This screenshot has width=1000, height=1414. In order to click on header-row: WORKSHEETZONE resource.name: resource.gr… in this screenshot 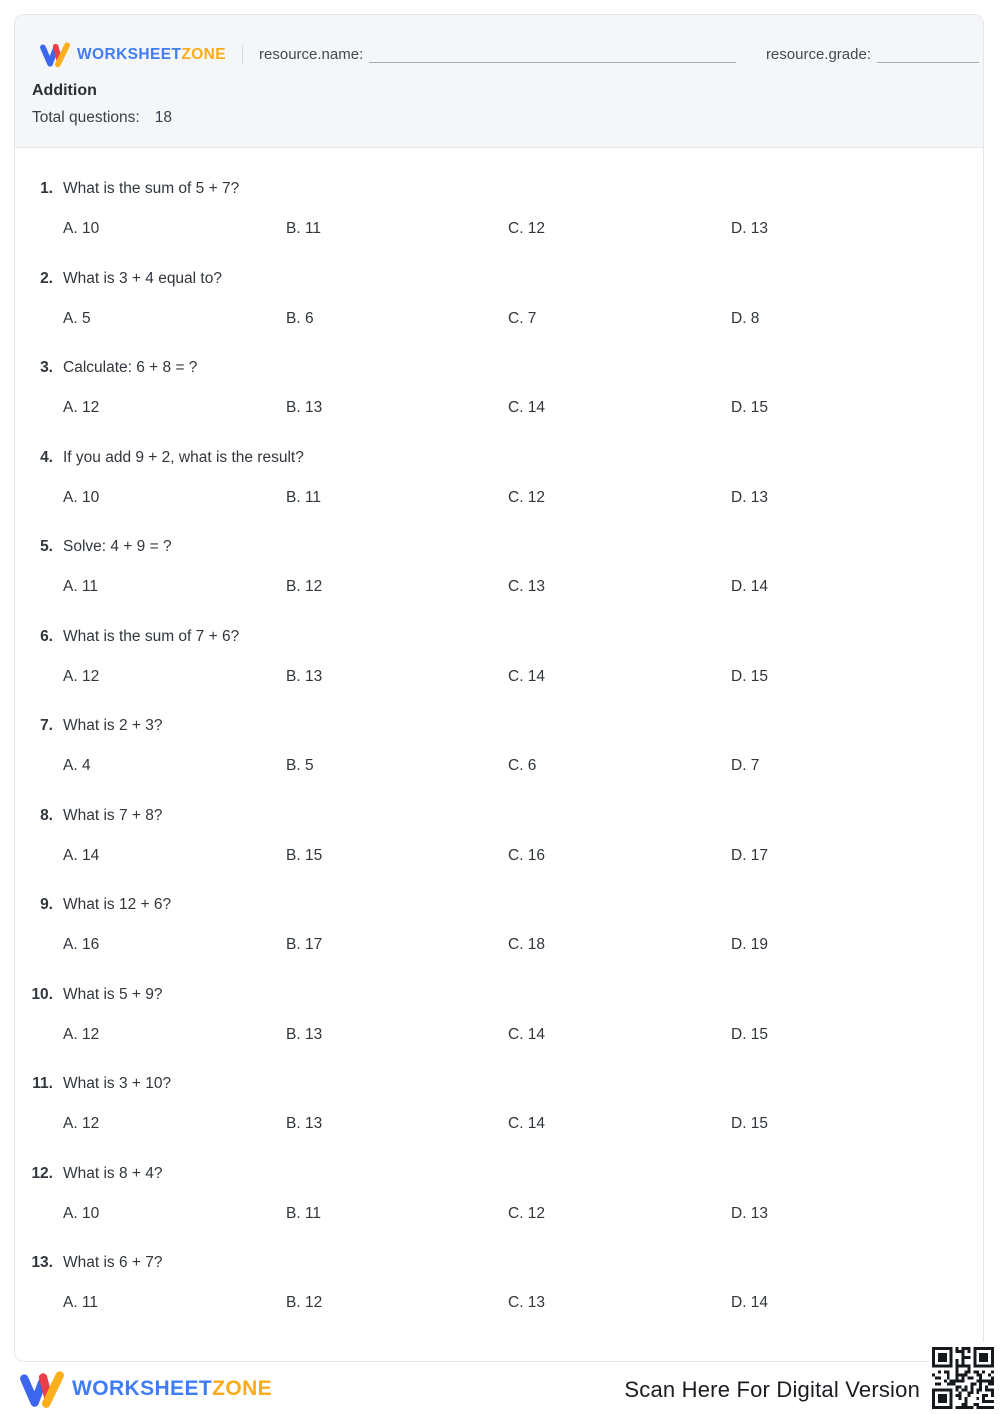, I will do `click(509, 54)`.